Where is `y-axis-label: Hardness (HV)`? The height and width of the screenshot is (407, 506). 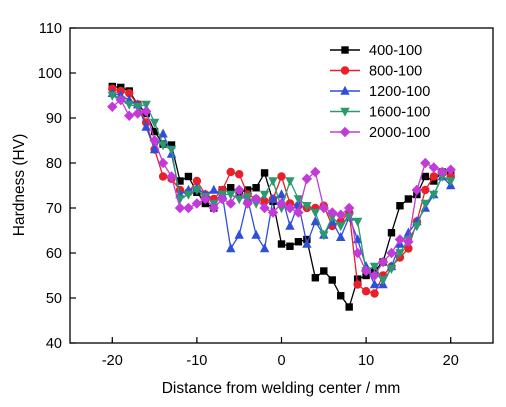 y-axis-label: Hardness (HV) is located at coordinates (19, 185).